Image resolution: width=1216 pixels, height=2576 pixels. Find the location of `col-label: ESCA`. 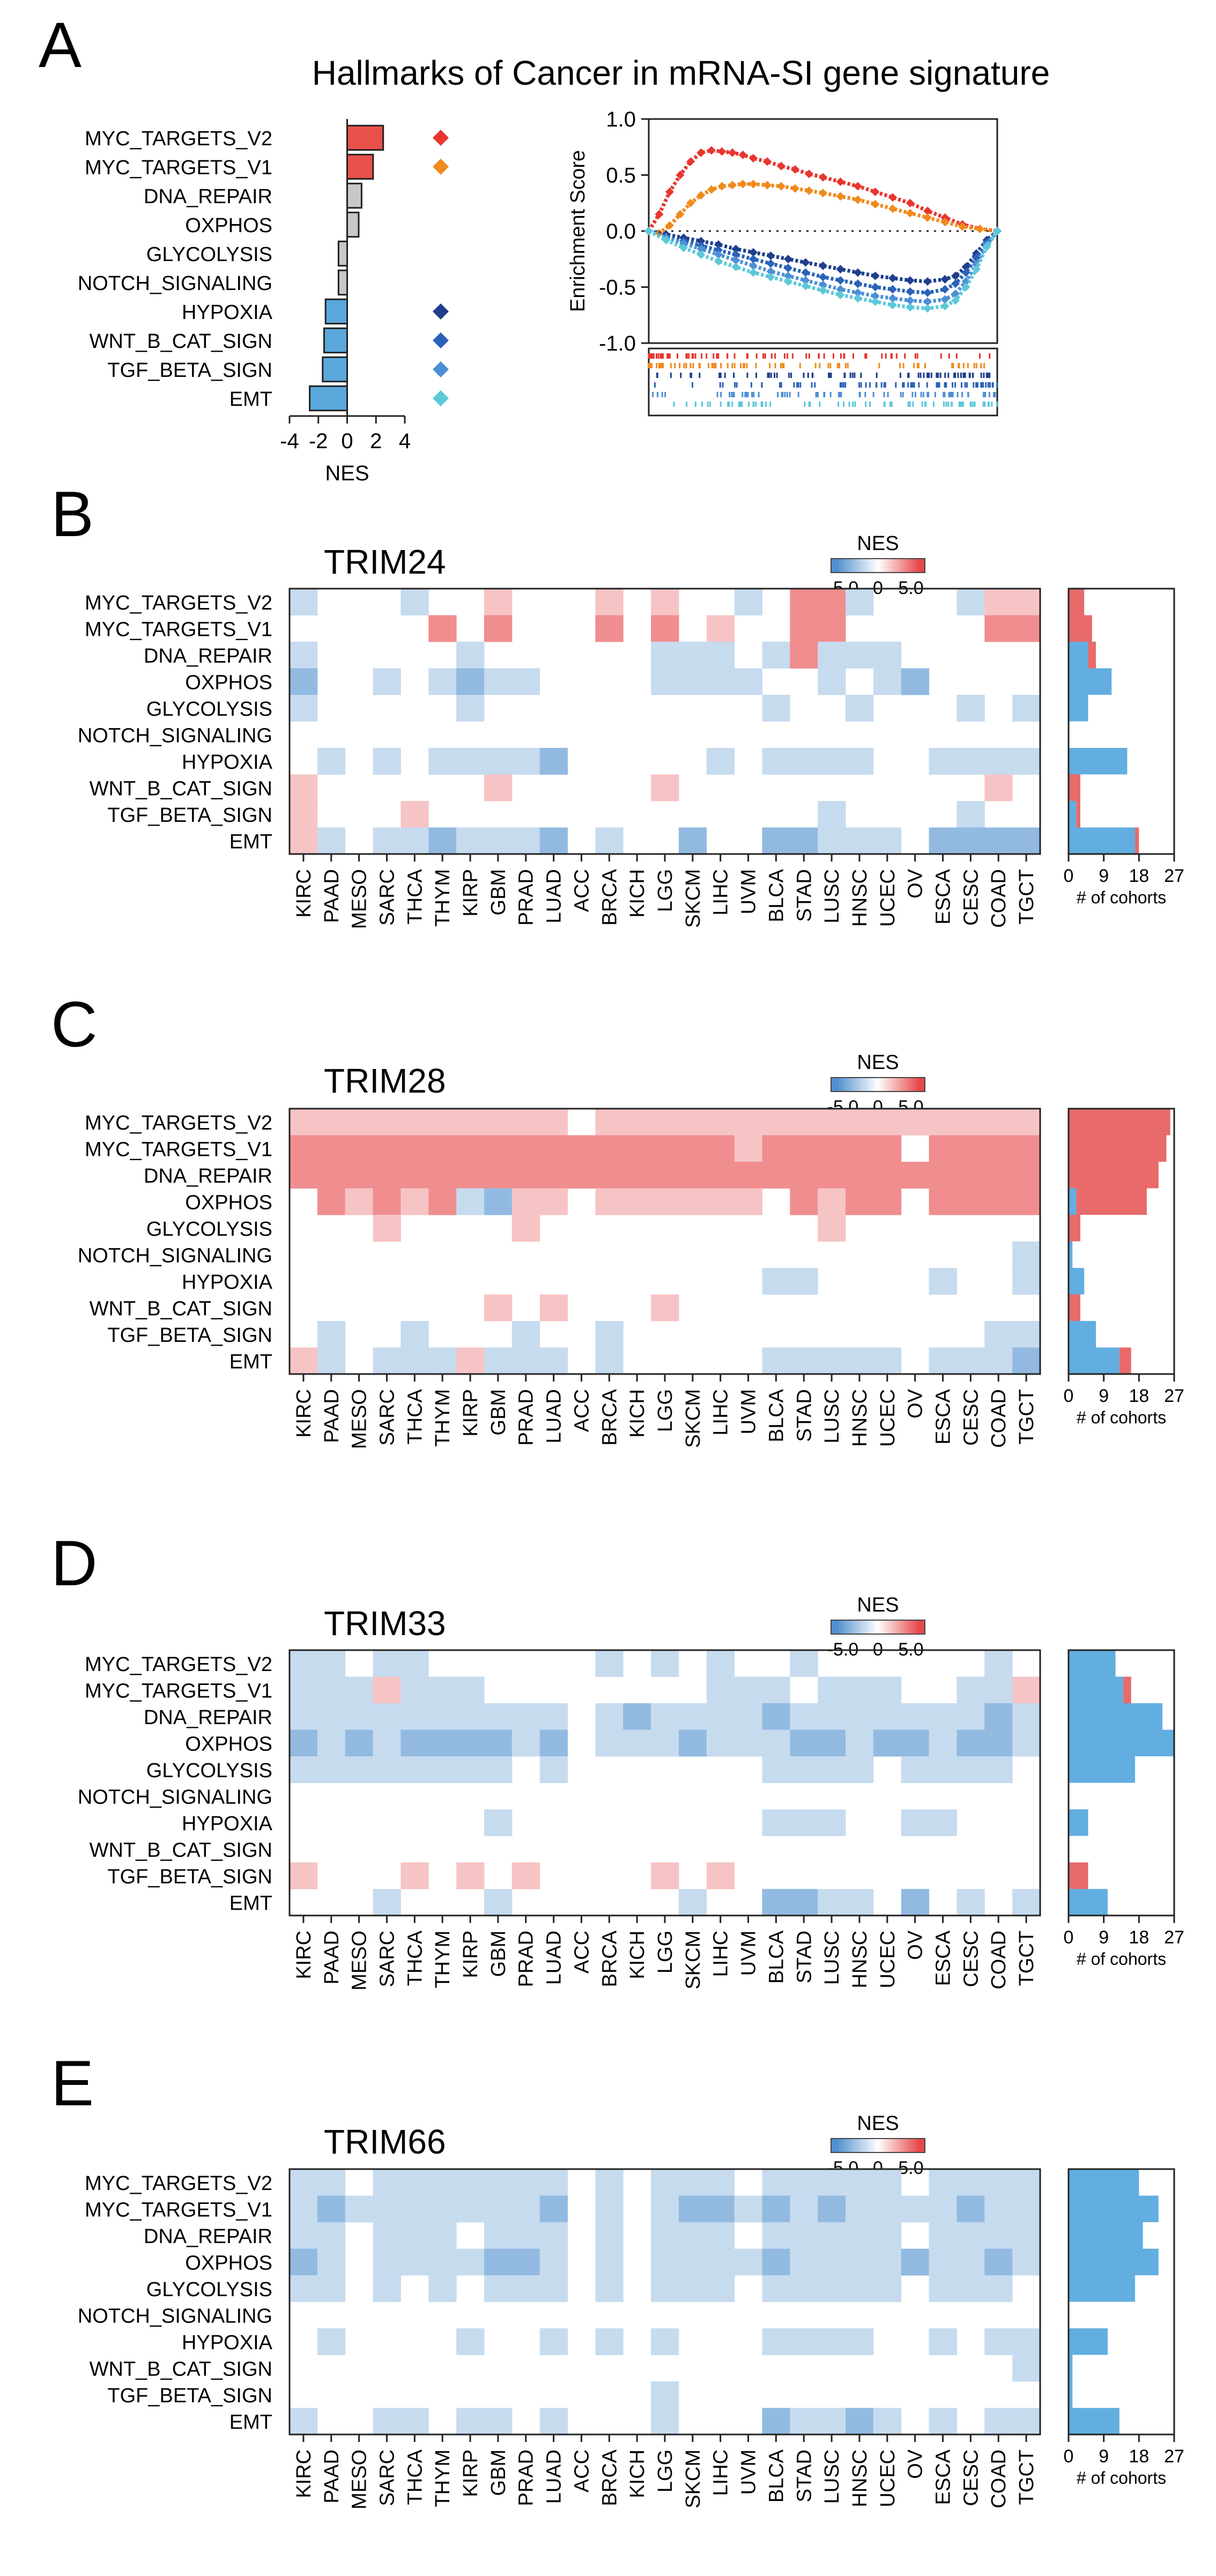

col-label: ESCA is located at coordinates (943, 1958).